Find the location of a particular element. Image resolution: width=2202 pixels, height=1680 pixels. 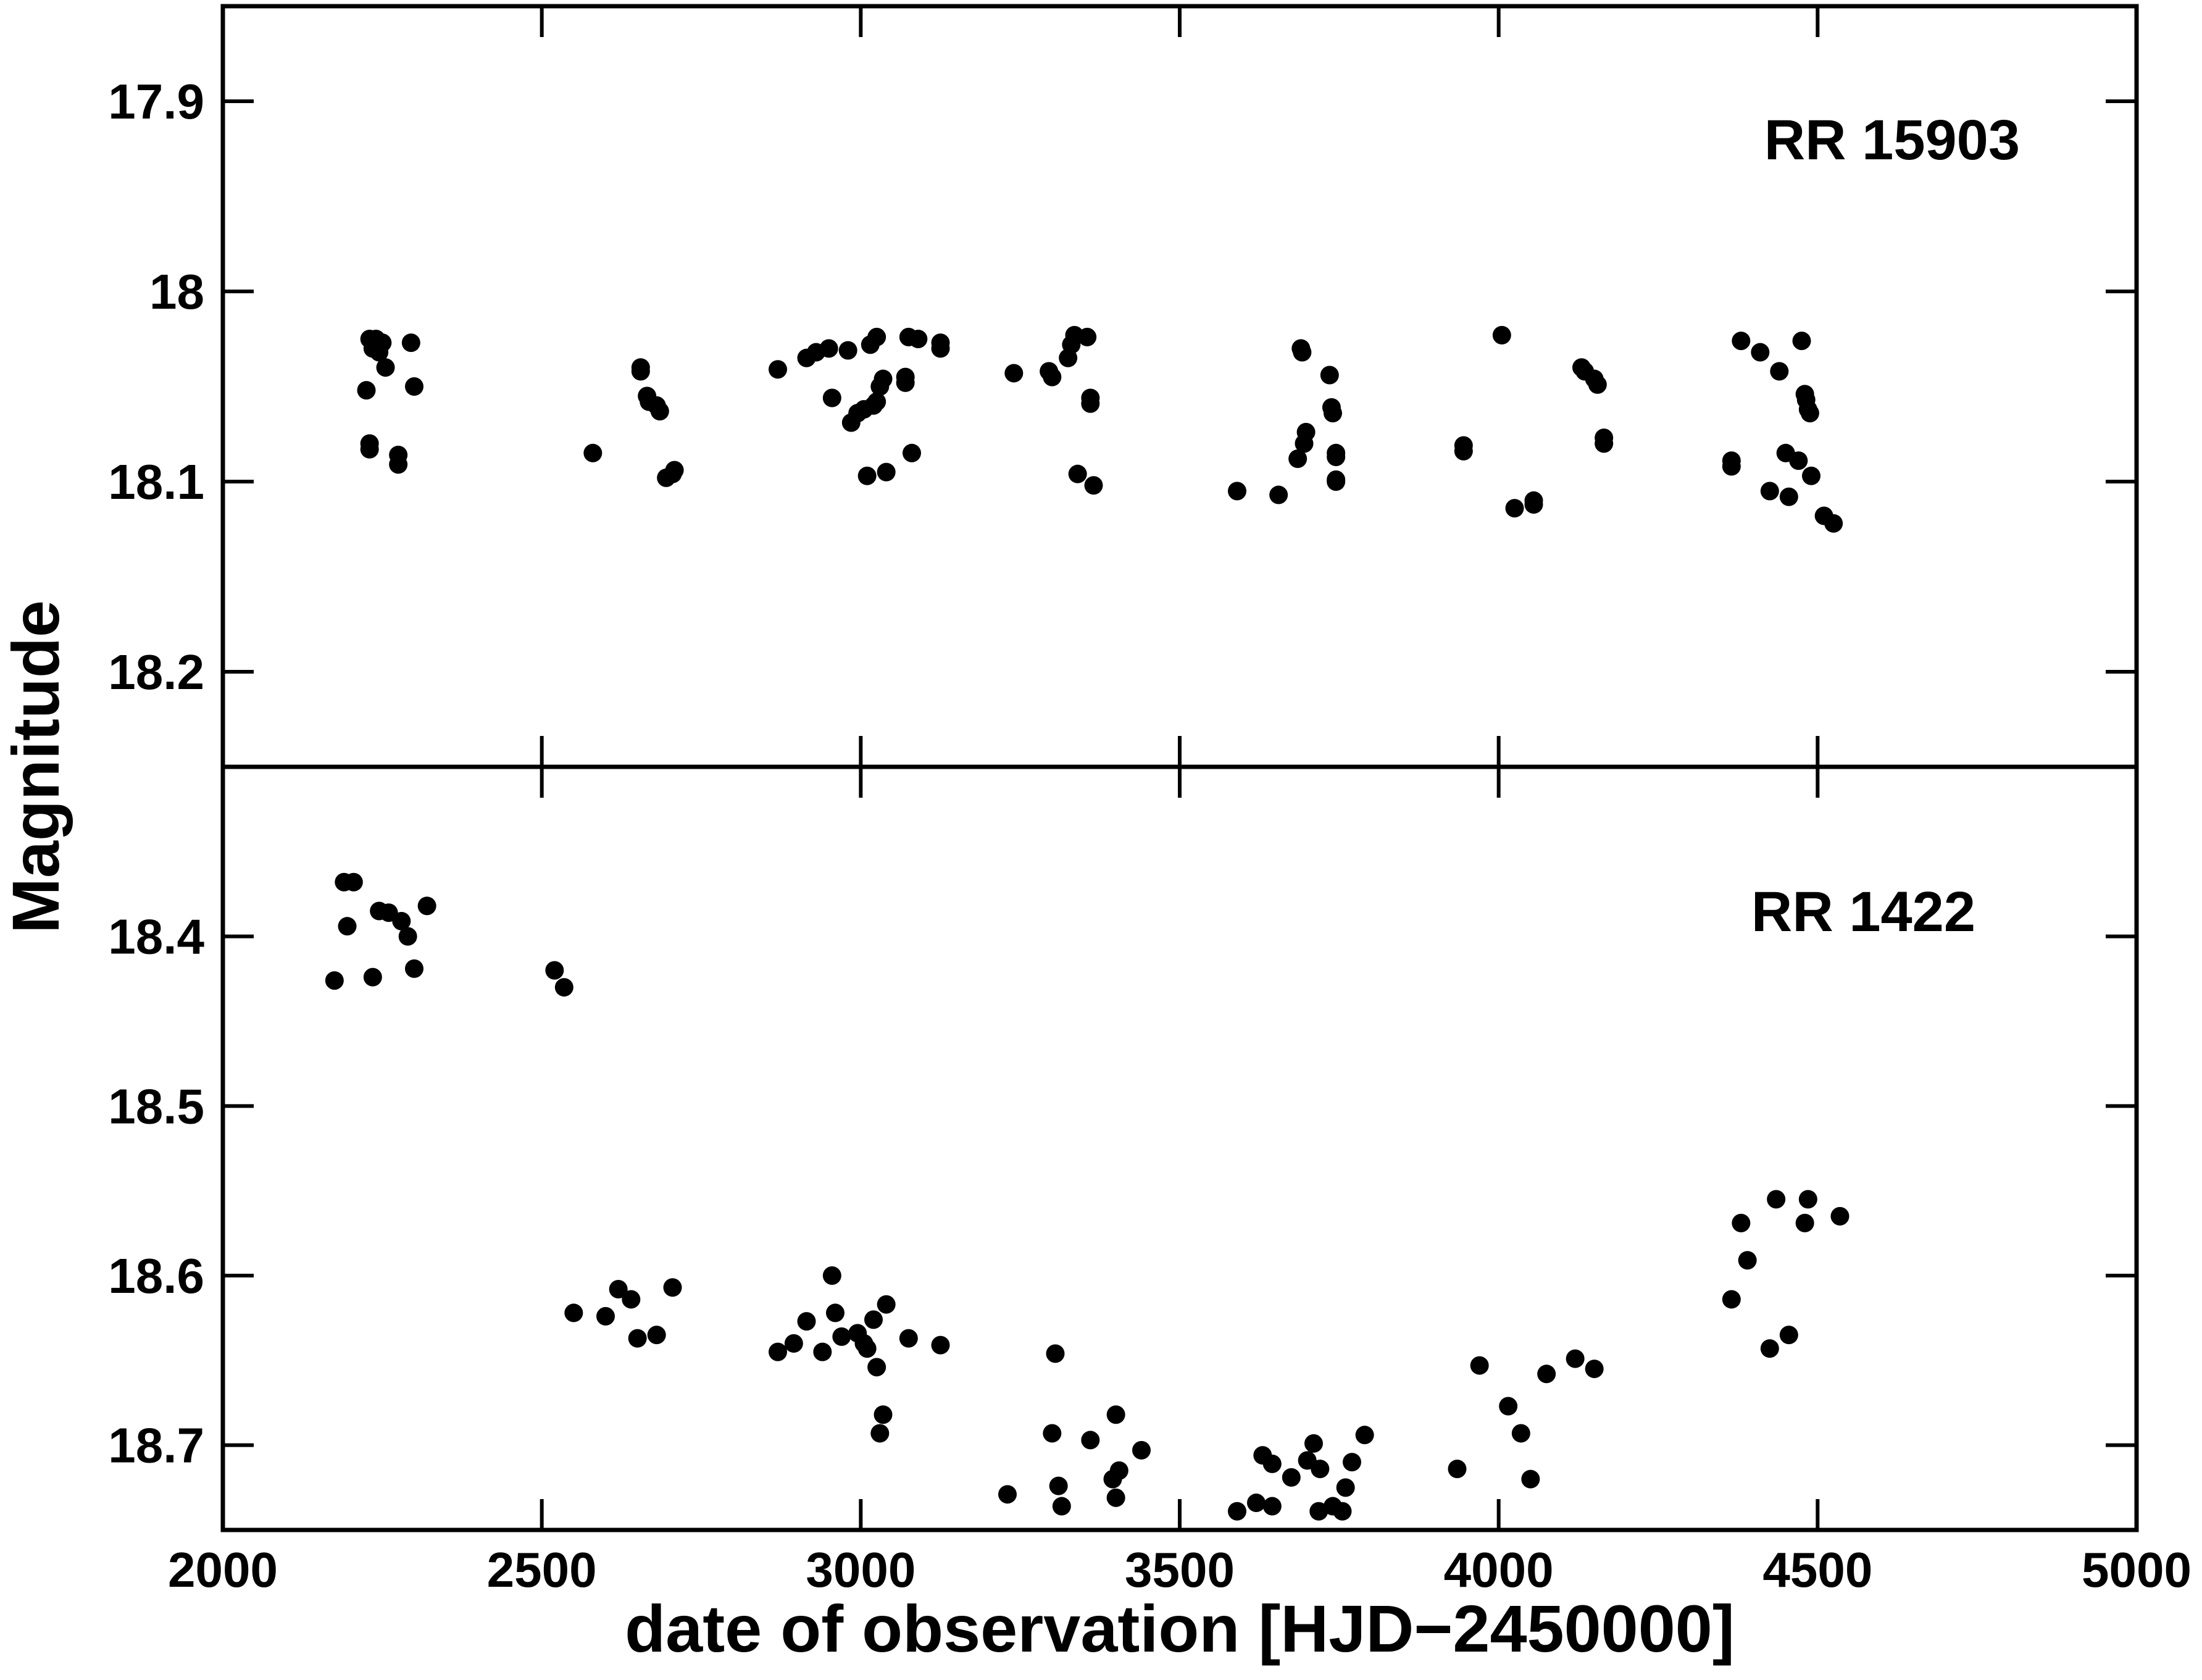

y-tick-label: 18.1 is located at coordinates (156, 481).